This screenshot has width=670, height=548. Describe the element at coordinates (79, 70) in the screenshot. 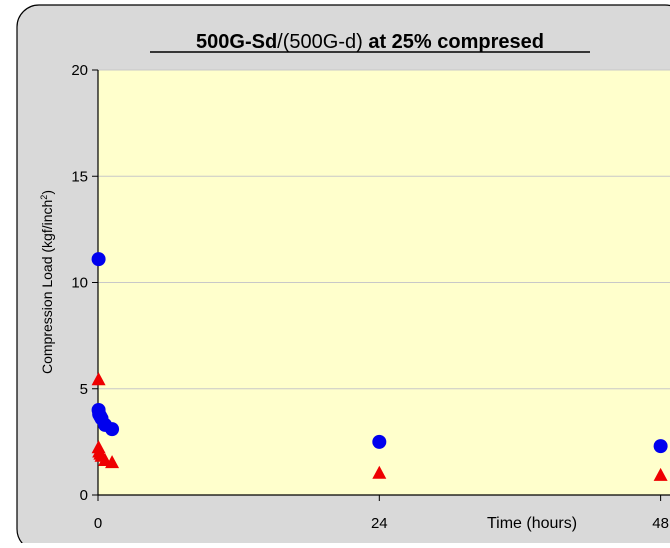

I see `y-tick-label-4: 20` at that location.